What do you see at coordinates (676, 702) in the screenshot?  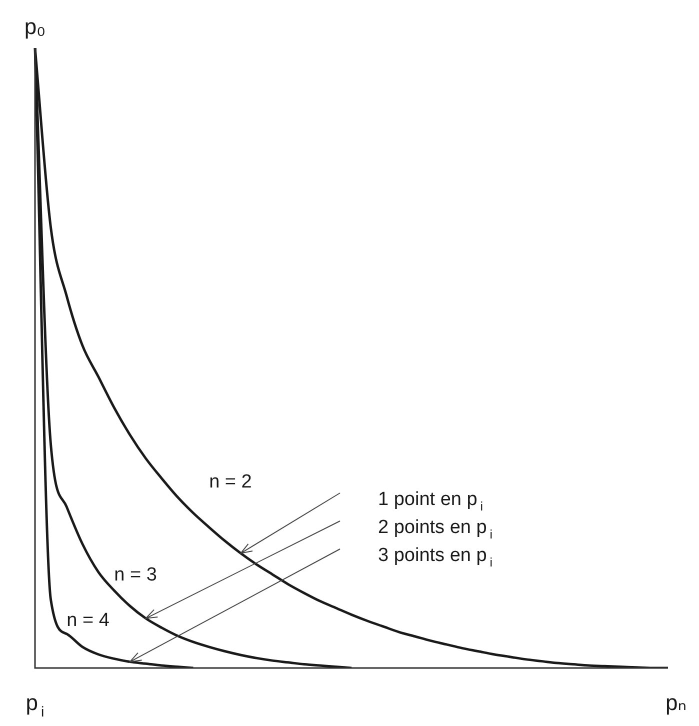 I see `text: pₙ` at bounding box center [676, 702].